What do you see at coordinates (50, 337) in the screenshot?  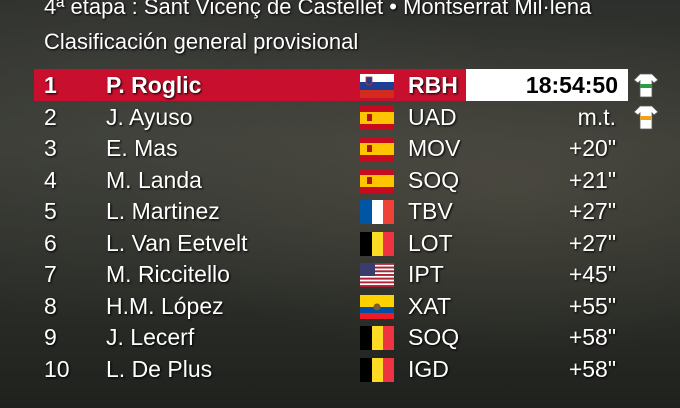 I see `position: 9` at bounding box center [50, 337].